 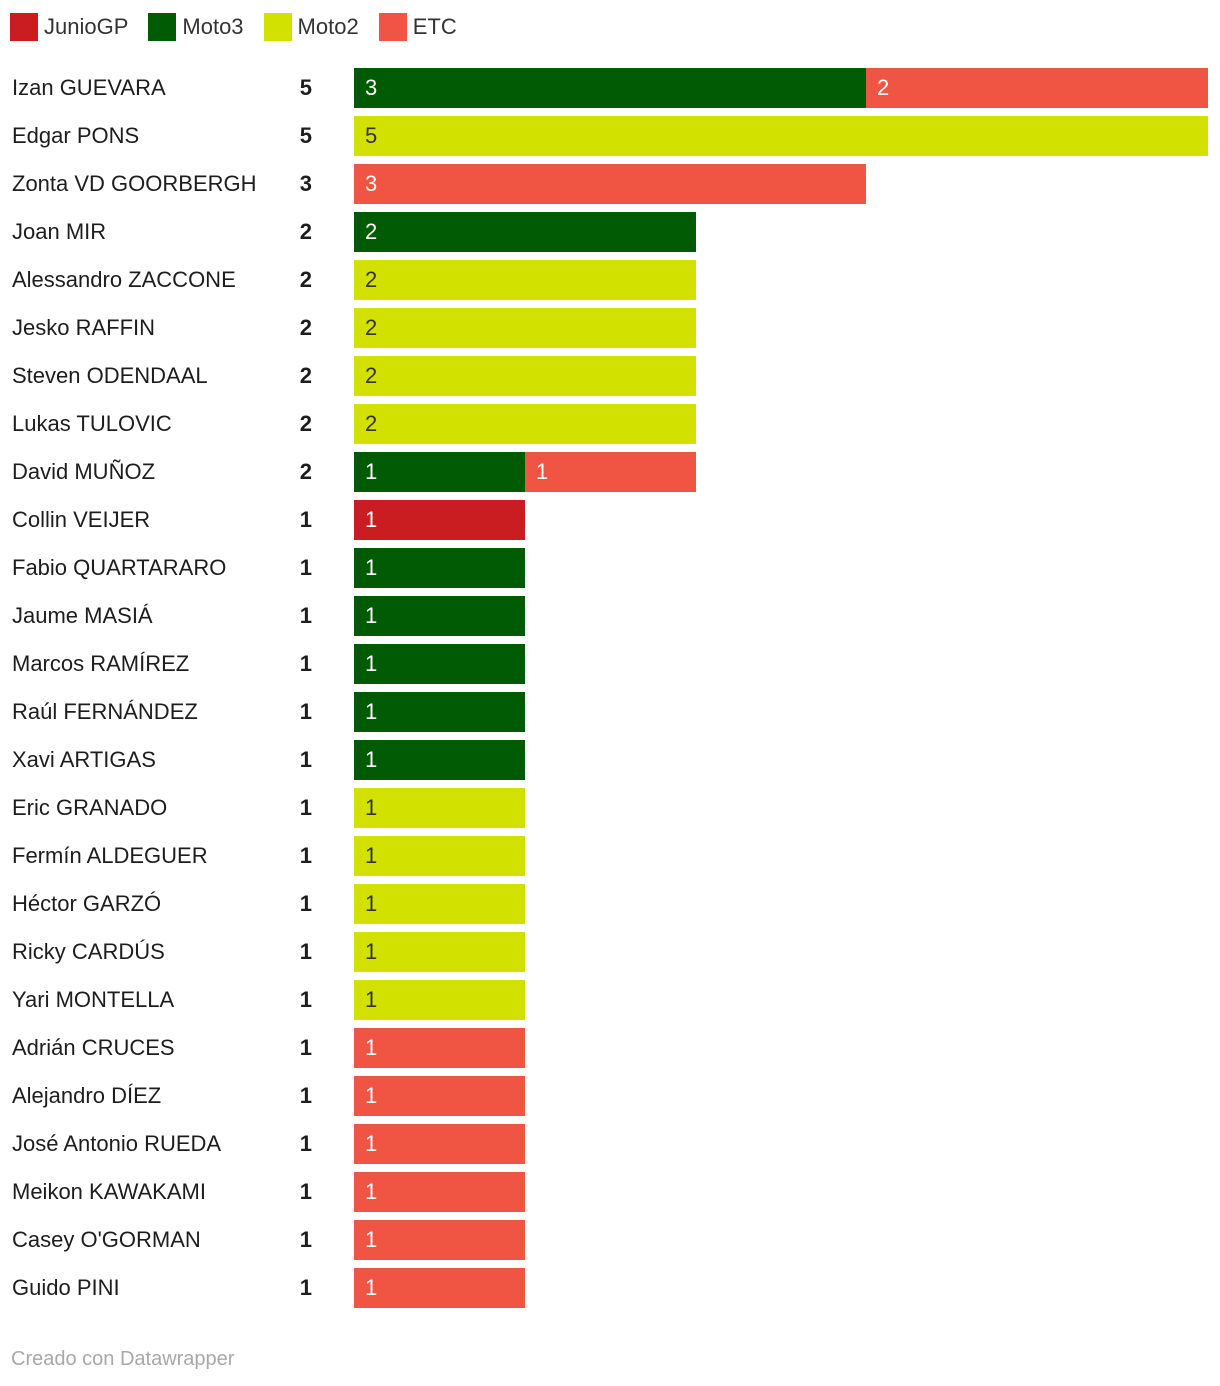 What do you see at coordinates (81, 519) in the screenshot?
I see `rider-name: Collin VEIJER` at bounding box center [81, 519].